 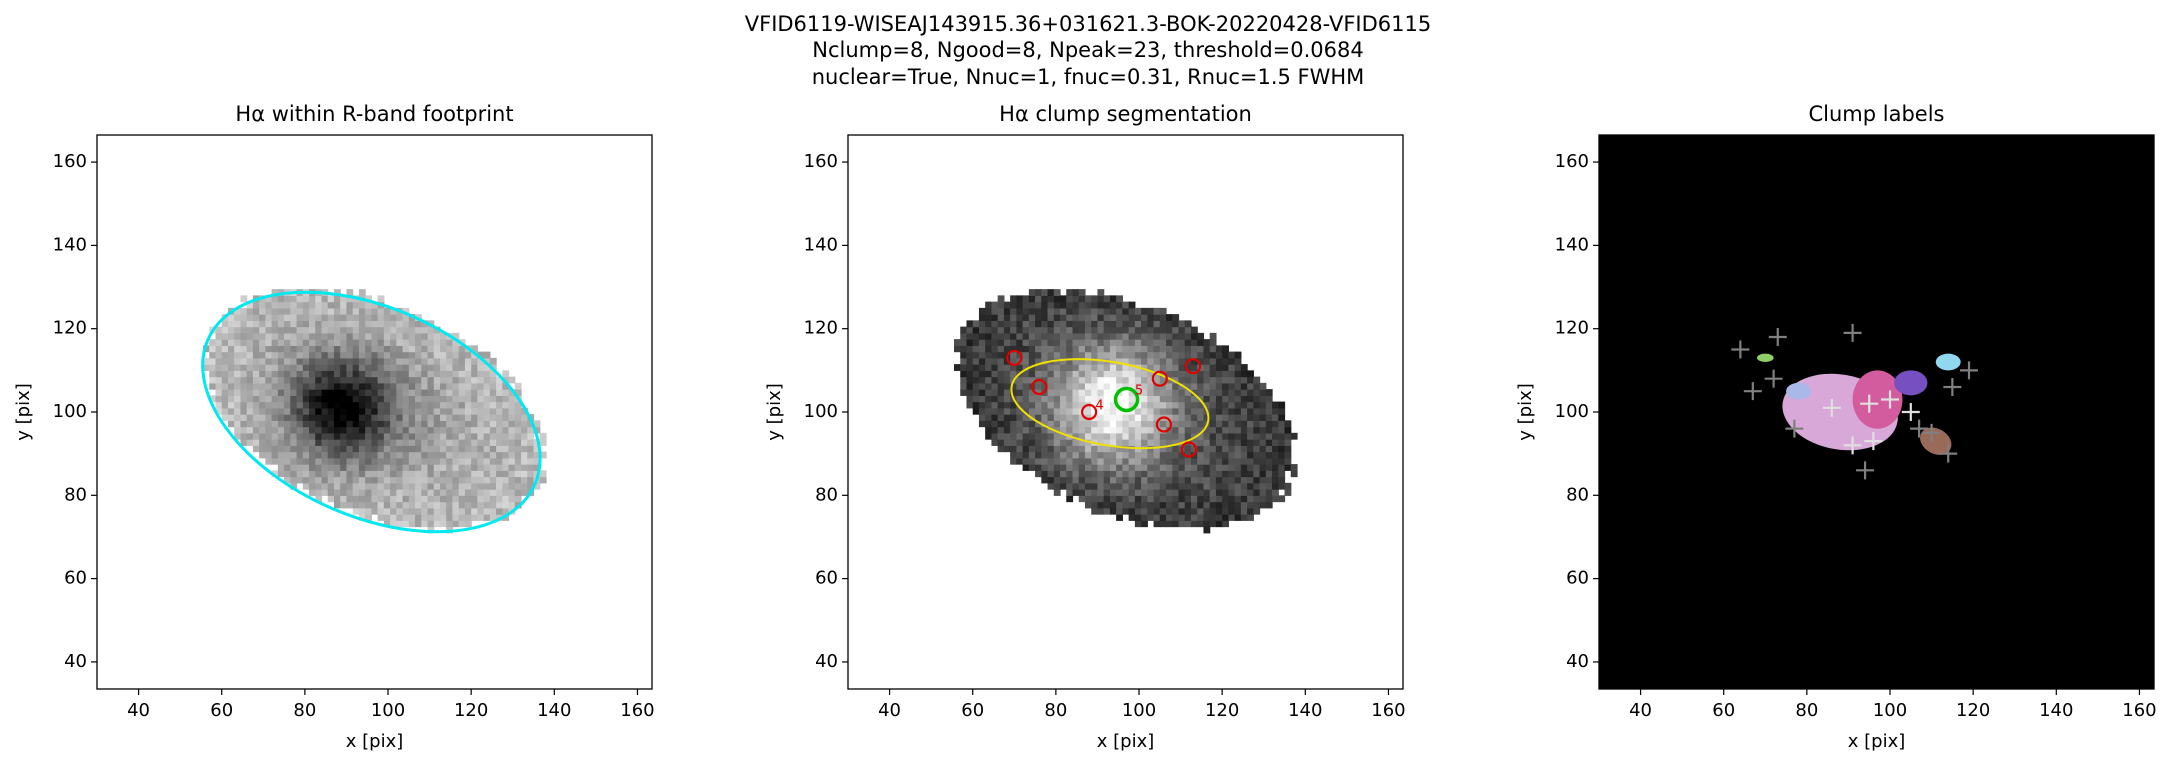 What do you see at coordinates (826, 494) in the screenshot?
I see `y-tick-label: 80` at bounding box center [826, 494].